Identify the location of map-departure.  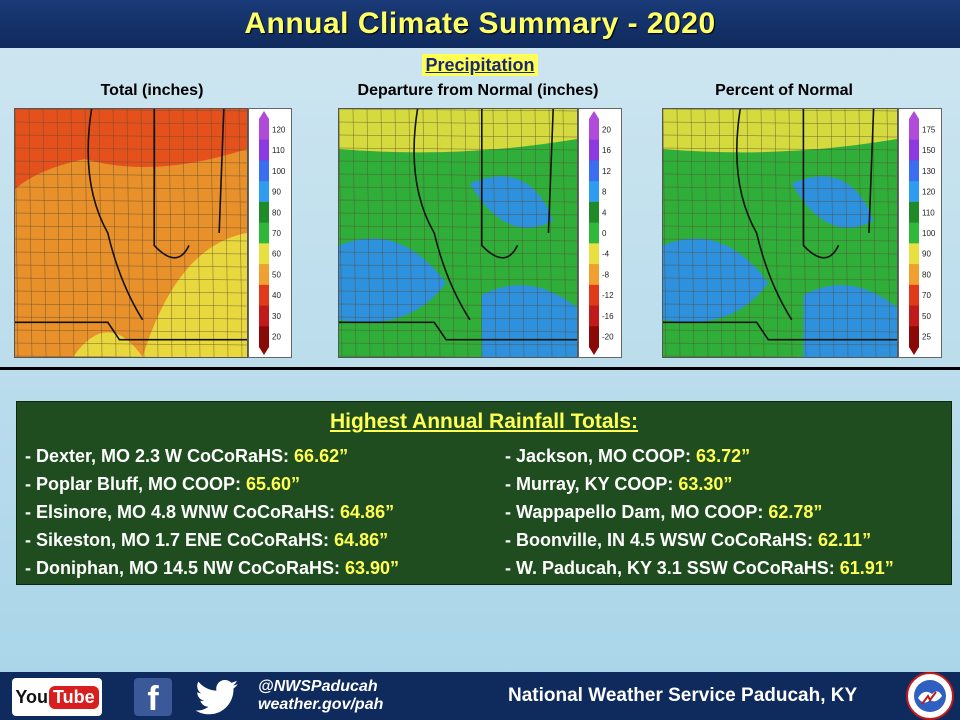
(458, 233).